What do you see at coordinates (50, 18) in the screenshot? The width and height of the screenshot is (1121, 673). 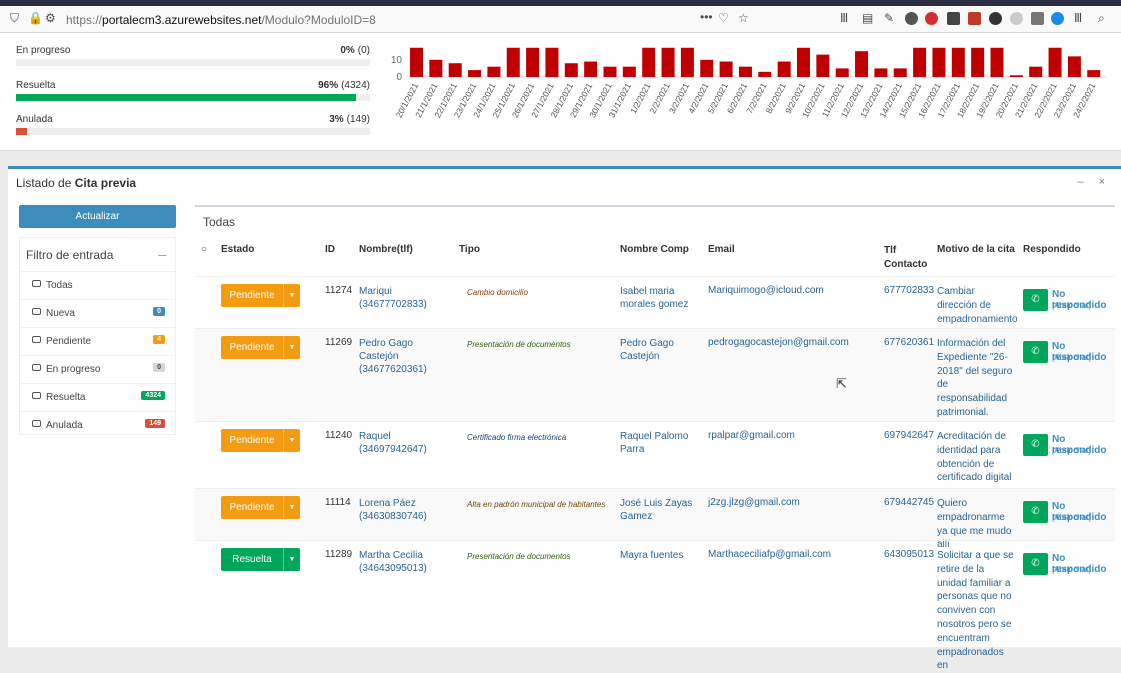 I see `permissions-icon: ⚙` at bounding box center [50, 18].